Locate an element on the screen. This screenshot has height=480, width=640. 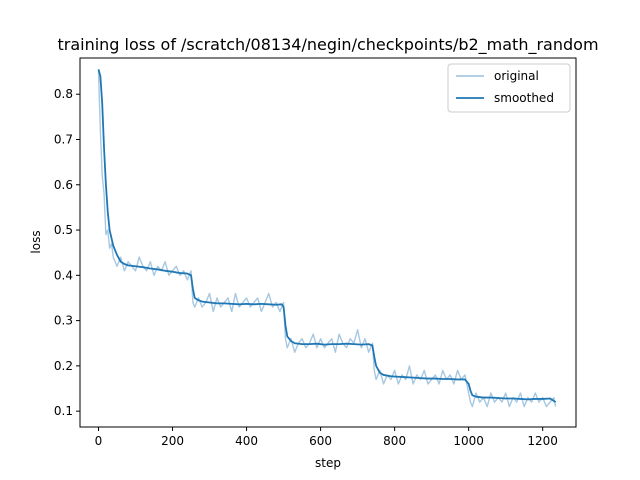
legend-label-smoothed: smoothed is located at coordinates (524, 98).